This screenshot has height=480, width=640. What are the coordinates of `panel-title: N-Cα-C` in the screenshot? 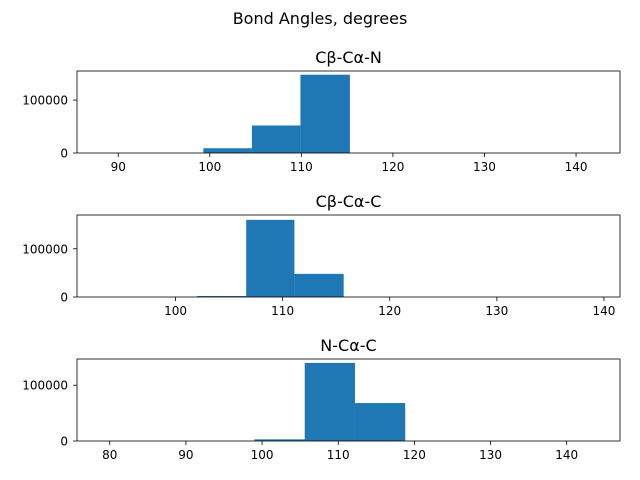 It's located at (348, 345).